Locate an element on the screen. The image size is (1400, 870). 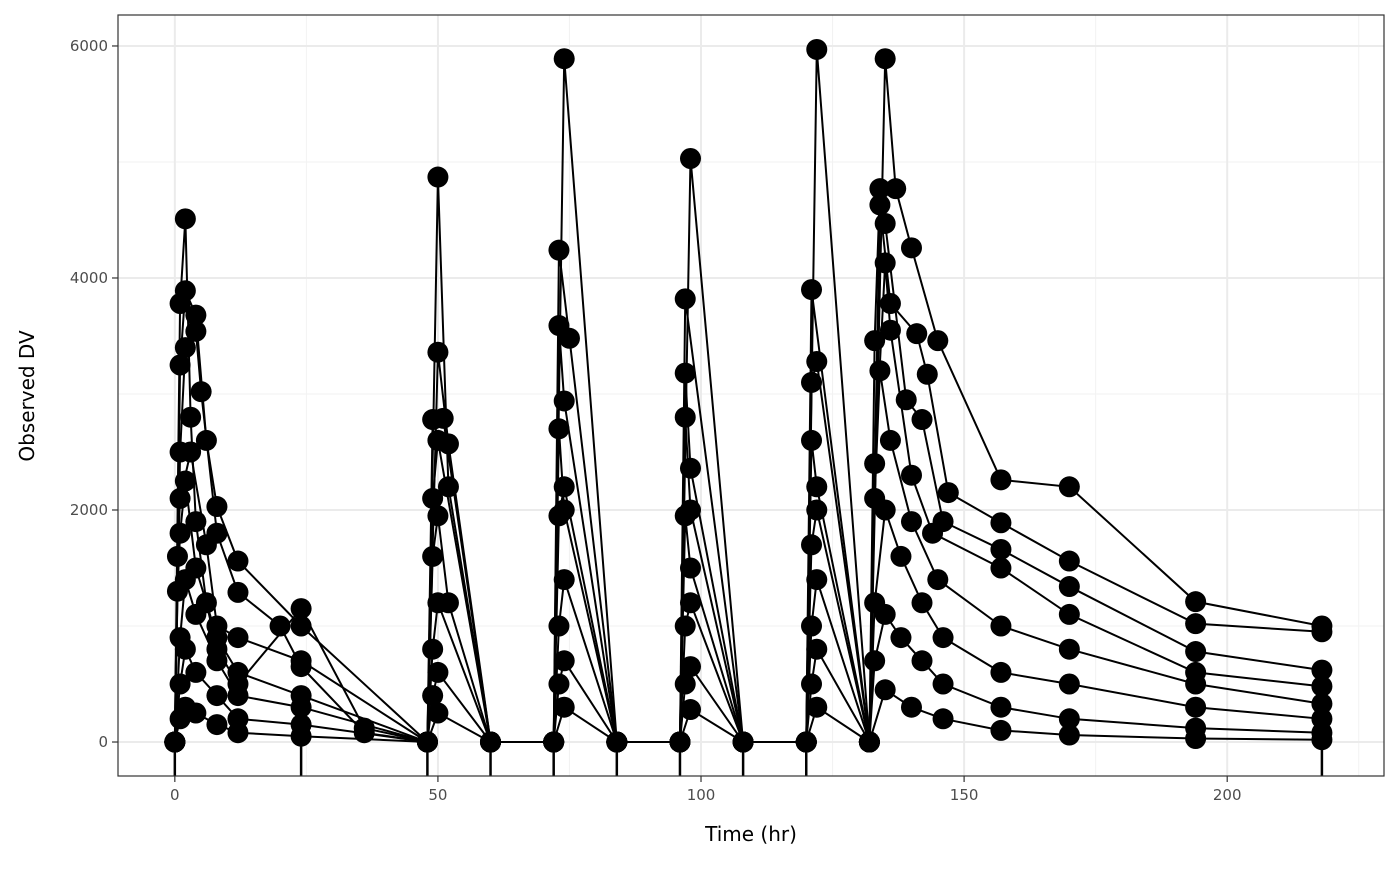
y-tick-label: 2000 is located at coordinates (89, 510).